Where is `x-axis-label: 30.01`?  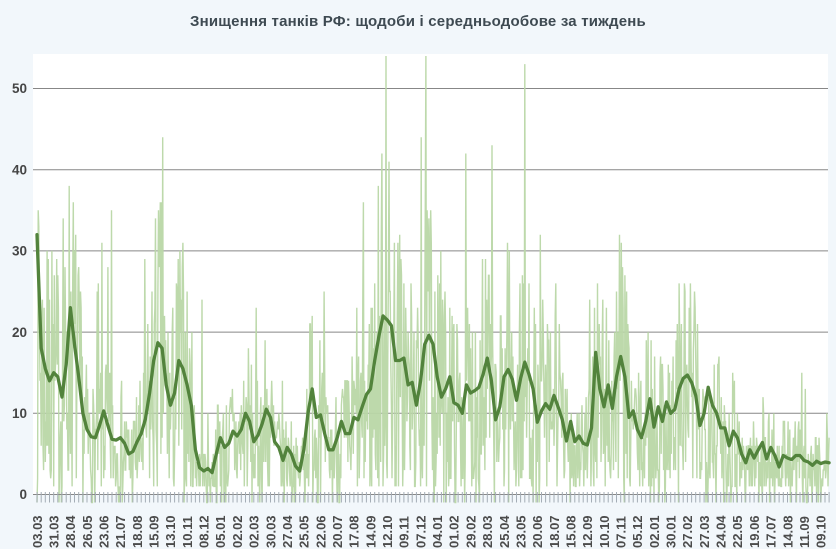 x-axis-label: 30.01 is located at coordinates (671, 531).